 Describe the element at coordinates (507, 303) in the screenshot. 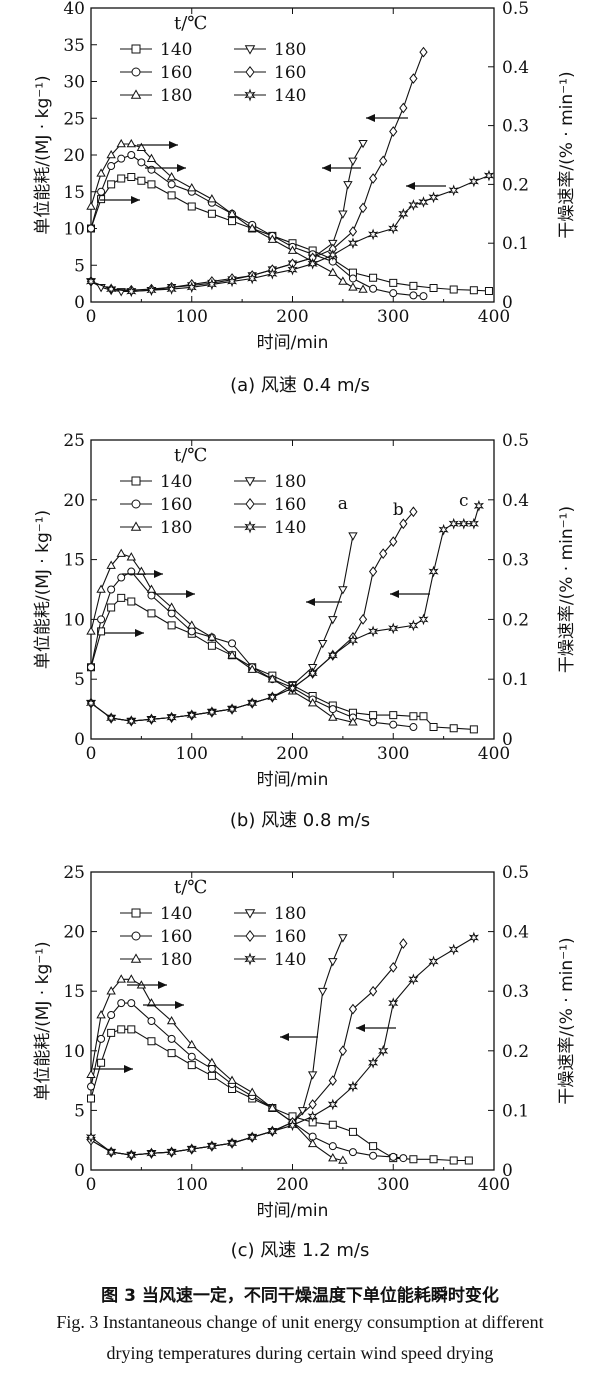

I see `y-right-tick-label: 0` at that location.